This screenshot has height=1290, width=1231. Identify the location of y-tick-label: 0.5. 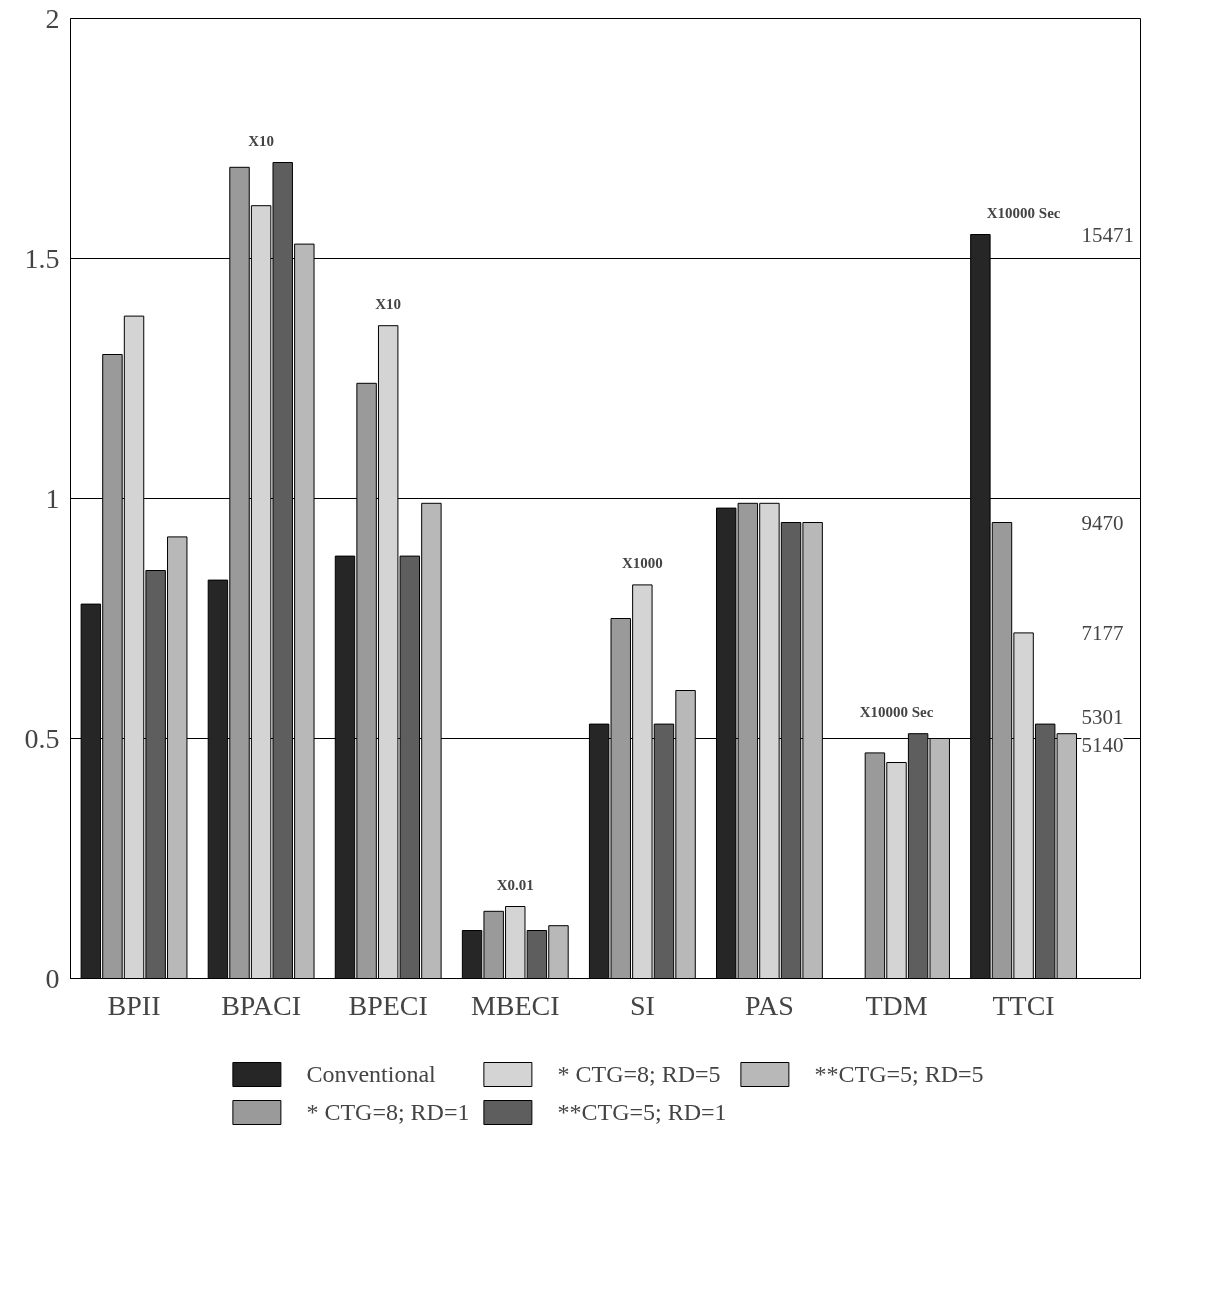
(42, 738).